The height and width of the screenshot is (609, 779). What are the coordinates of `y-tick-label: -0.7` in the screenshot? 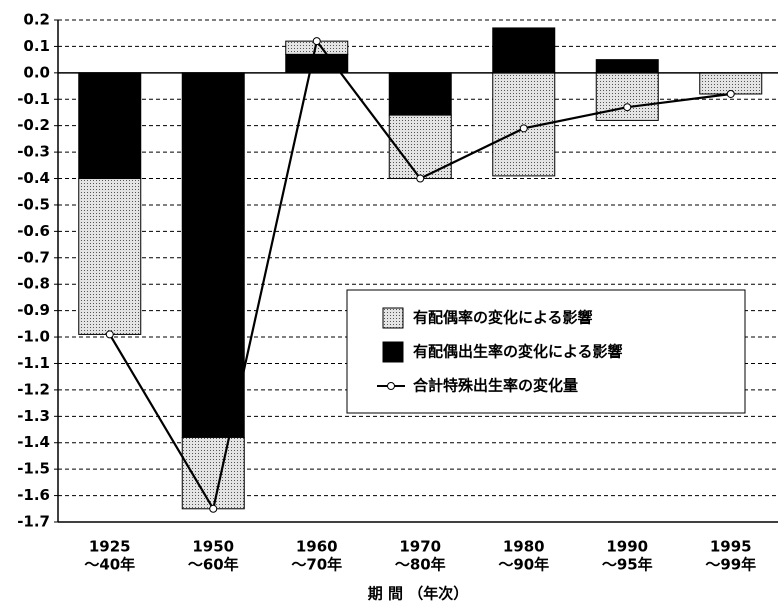 It's located at (33, 257).